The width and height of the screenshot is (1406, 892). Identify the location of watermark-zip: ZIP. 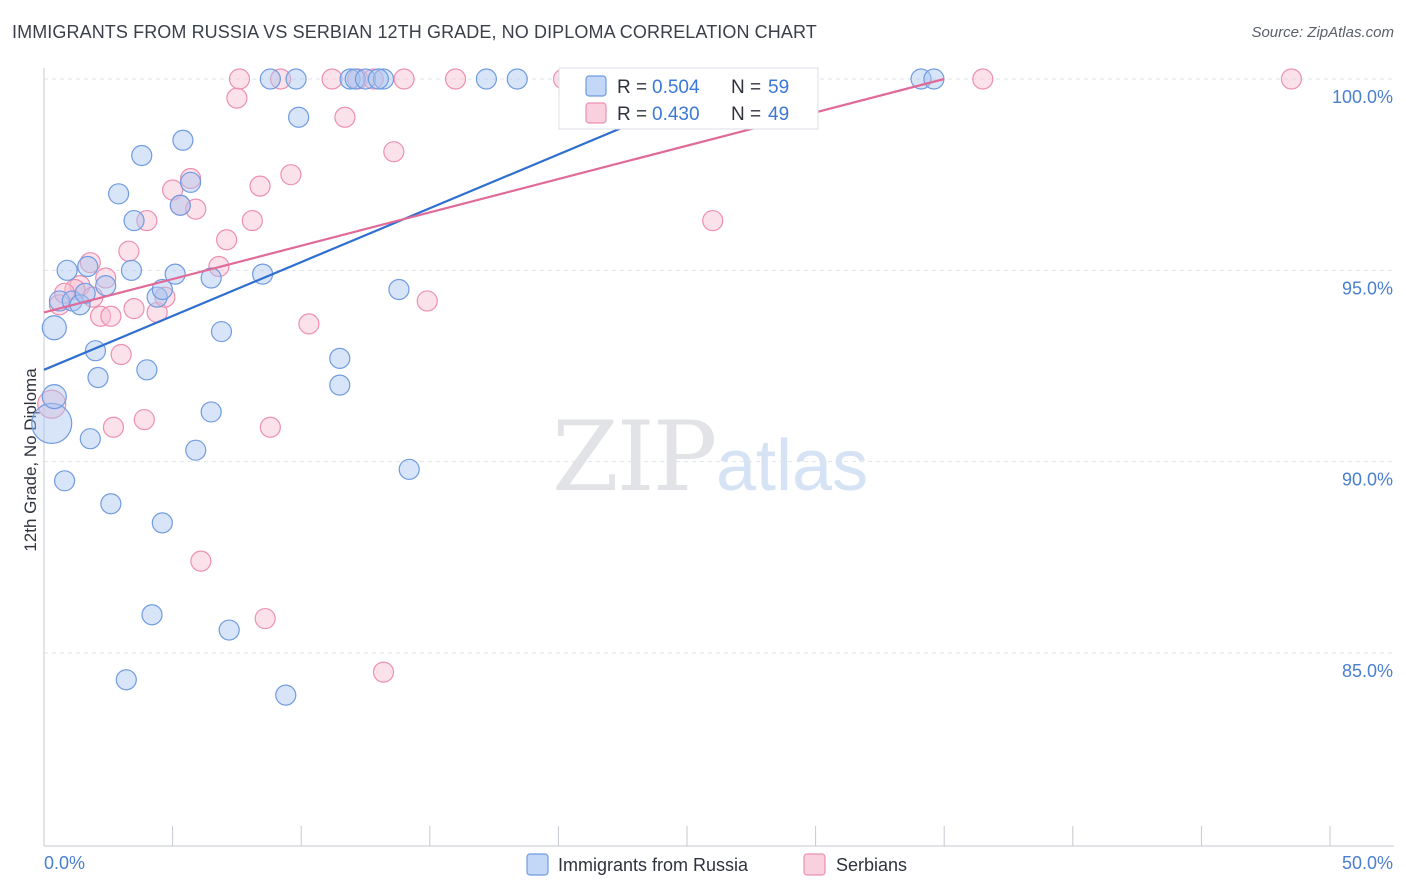
(633, 457).